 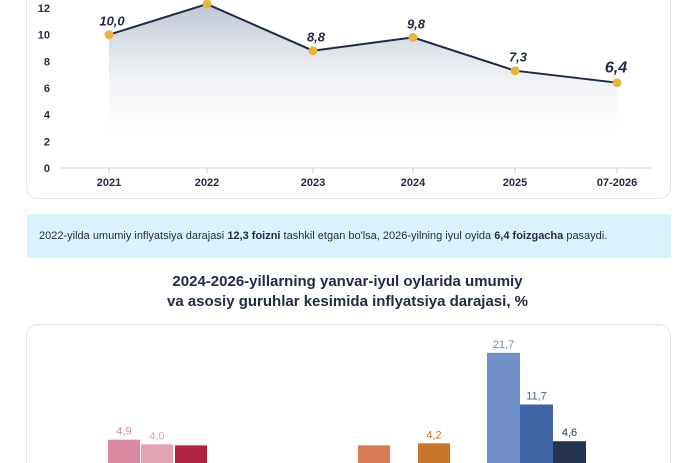 I want to click on y-tick-label: 4, so click(x=47, y=116).